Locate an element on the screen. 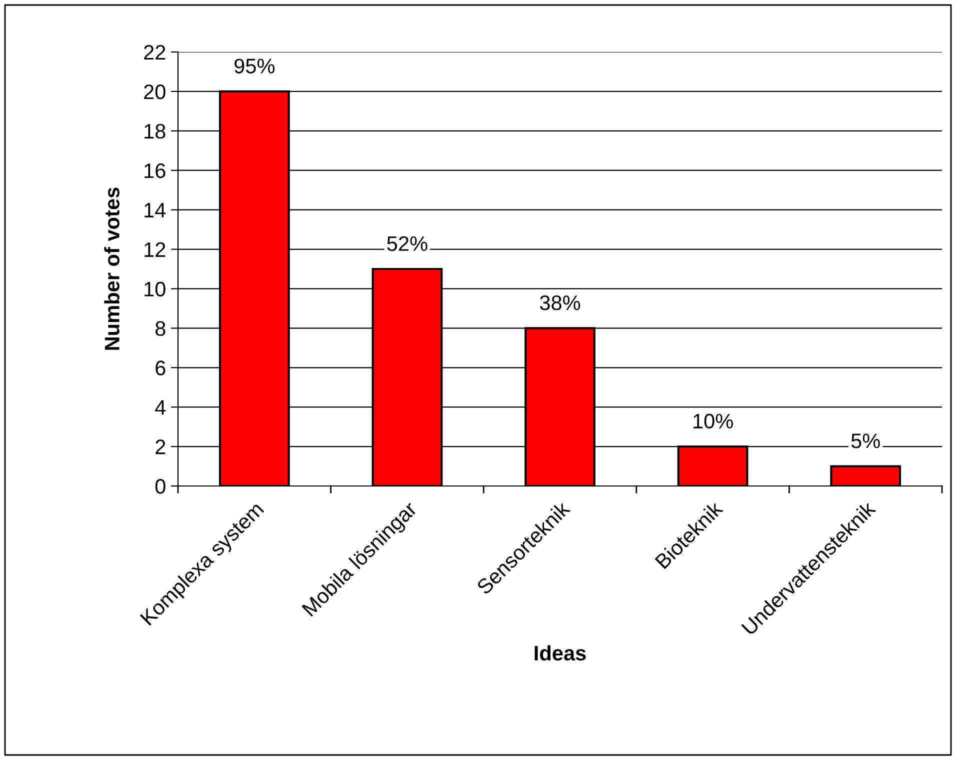 The image size is (956, 760). y-tick-label: 16 is located at coordinates (155, 170).